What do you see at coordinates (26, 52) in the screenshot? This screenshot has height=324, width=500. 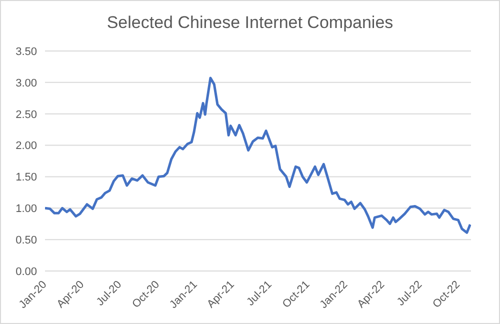 I see `y-tick-label: 3.50` at bounding box center [26, 52].